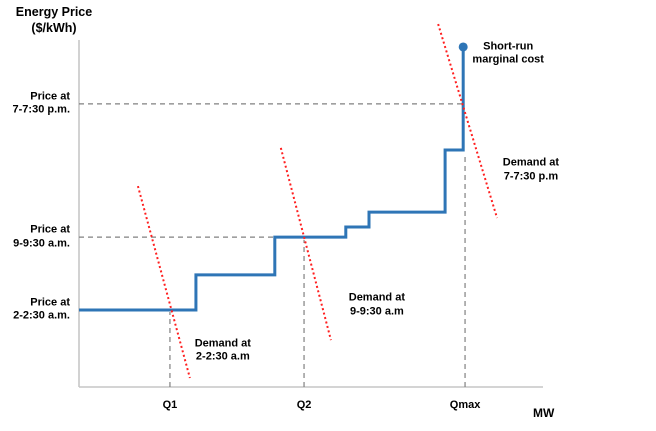 The height and width of the screenshot is (431, 656). What do you see at coordinates (41, 315) in the screenshot?
I see `y-axis-price-label-text: 2-2:30 a.m.` at bounding box center [41, 315].